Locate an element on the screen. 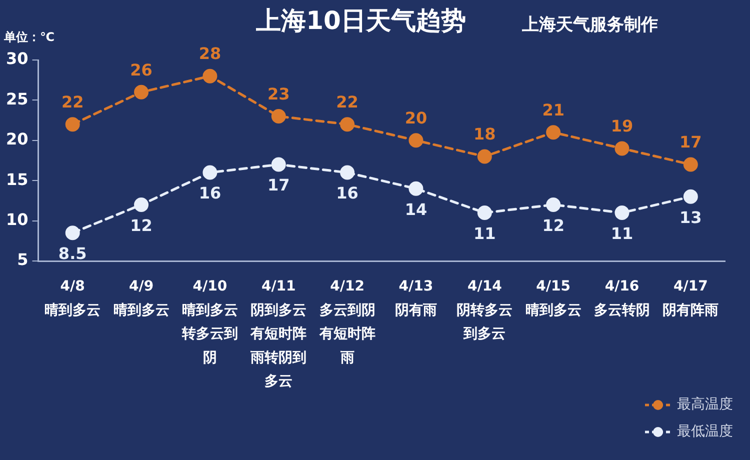 Image resolution: width=750 pixels, height=460 pixels. data-label: 20 is located at coordinates (416, 118).